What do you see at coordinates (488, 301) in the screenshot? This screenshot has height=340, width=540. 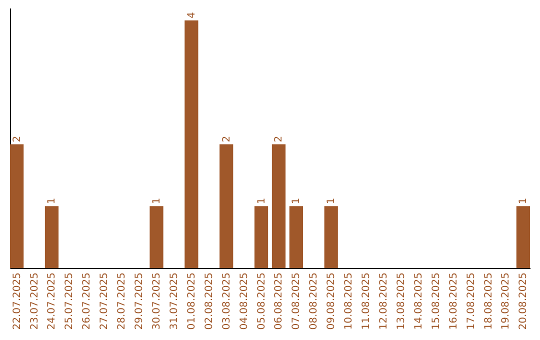 I see `x-tick-label: 18.08.2025` at bounding box center [488, 301].